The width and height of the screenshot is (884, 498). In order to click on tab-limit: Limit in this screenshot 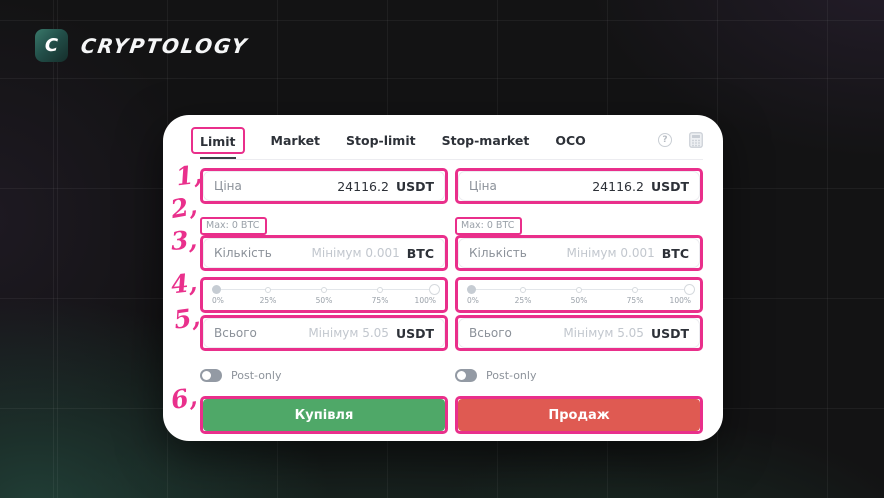, I will do `click(218, 141)`.